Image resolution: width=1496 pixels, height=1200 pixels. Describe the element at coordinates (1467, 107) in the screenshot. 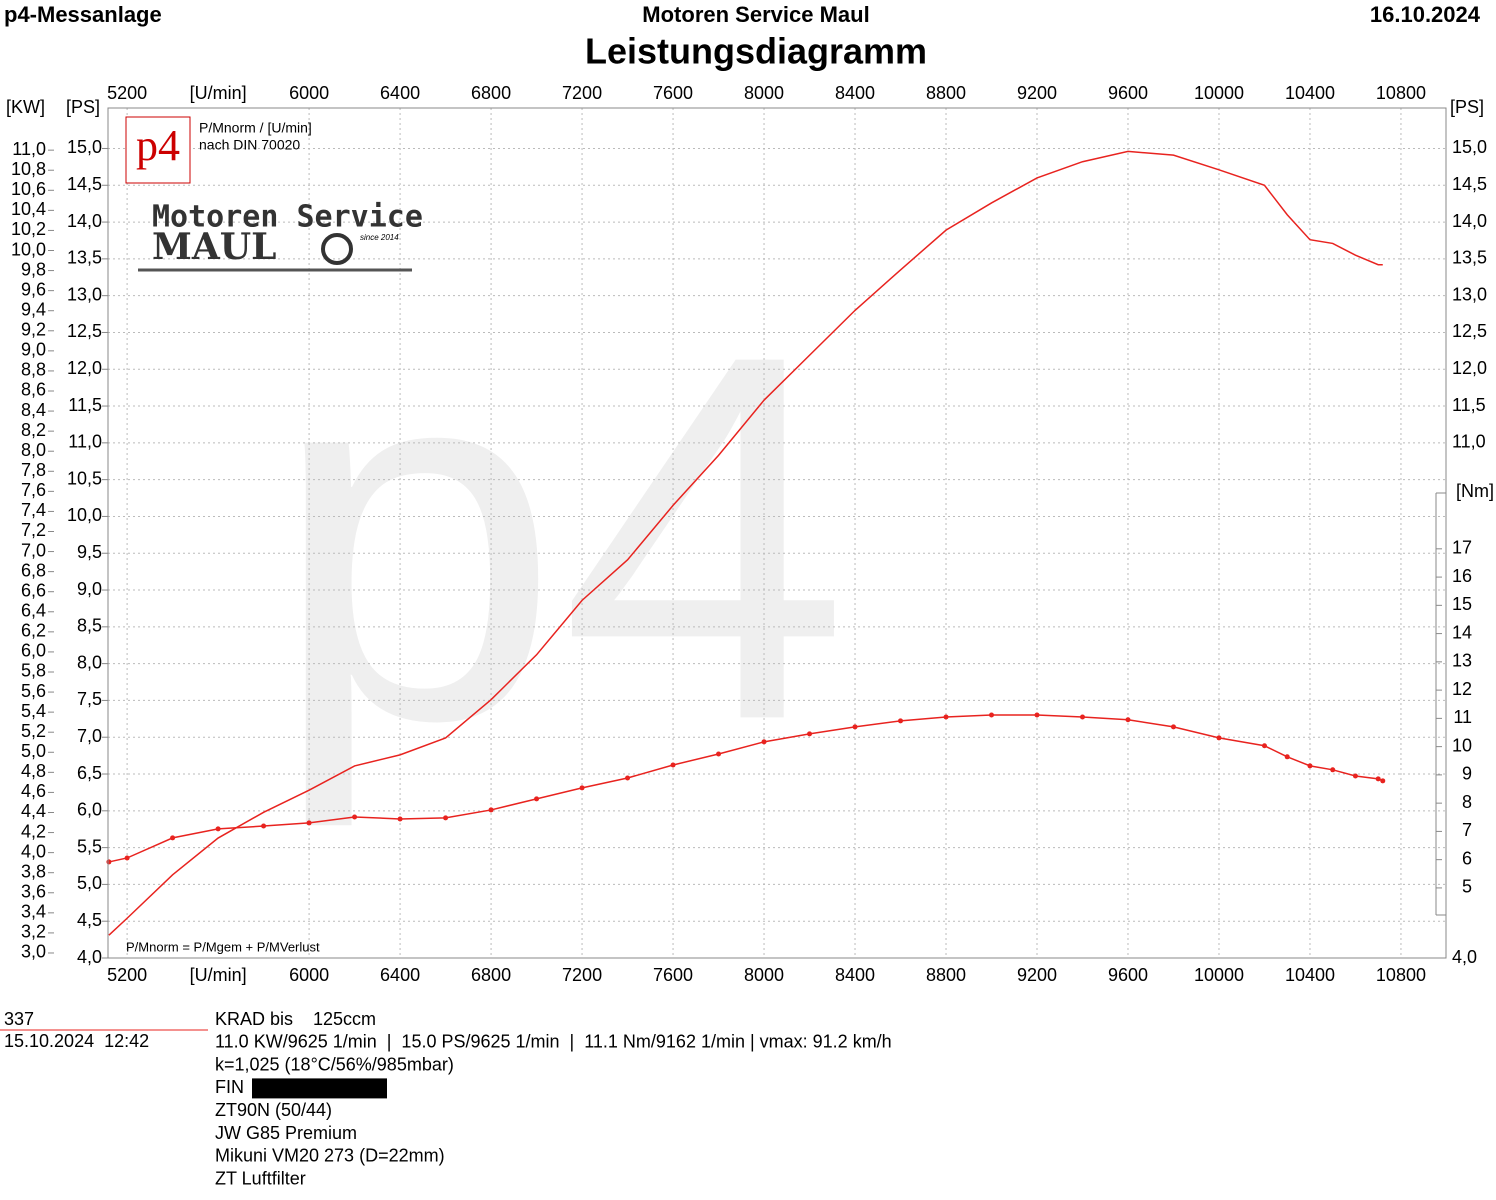

I see `y-unit-right: [PS]` at that location.